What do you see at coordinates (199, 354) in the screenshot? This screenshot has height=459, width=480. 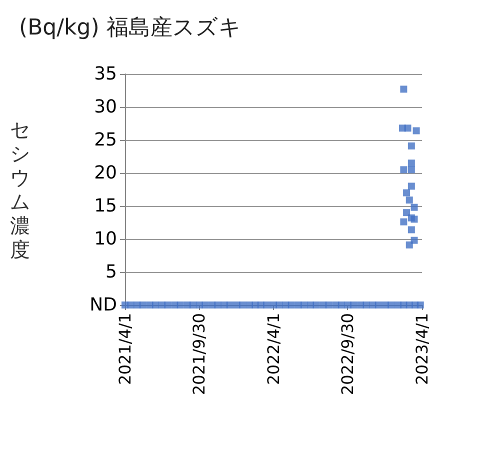 I see `x-tick-label: 2021/9/30` at bounding box center [199, 354].